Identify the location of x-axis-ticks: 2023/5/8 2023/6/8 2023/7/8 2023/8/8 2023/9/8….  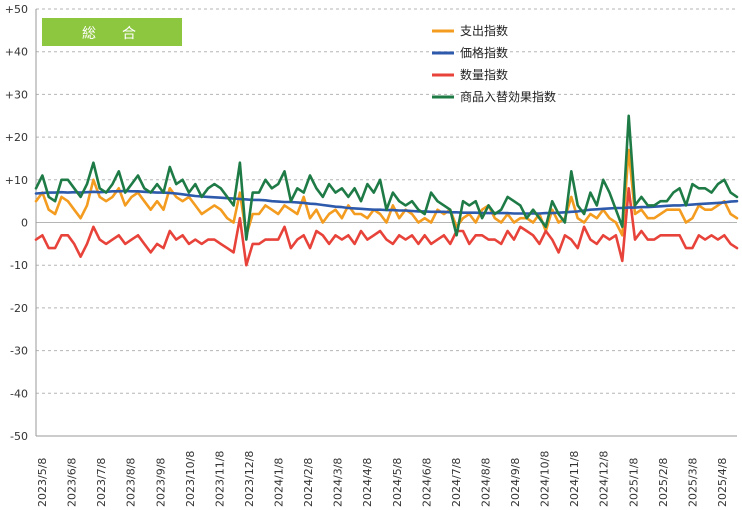
(382, 479).